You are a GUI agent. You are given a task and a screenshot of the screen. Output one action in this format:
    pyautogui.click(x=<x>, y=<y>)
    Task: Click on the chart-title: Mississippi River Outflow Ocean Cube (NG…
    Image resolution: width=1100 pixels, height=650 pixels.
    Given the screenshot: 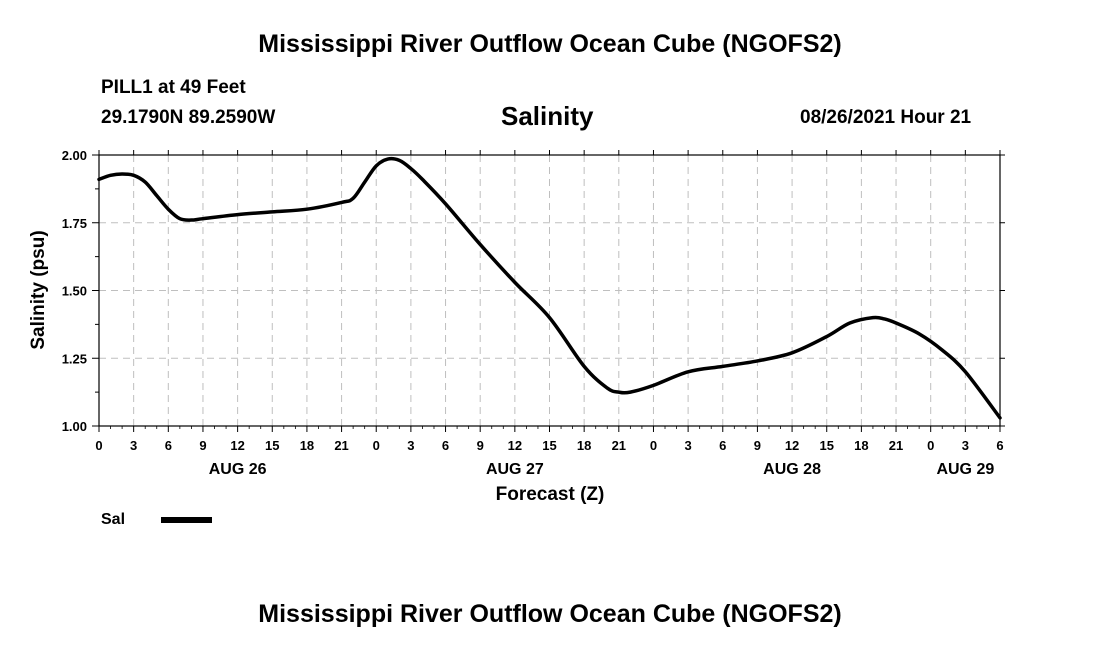 What is the action you would take?
    pyautogui.click(x=550, y=44)
    